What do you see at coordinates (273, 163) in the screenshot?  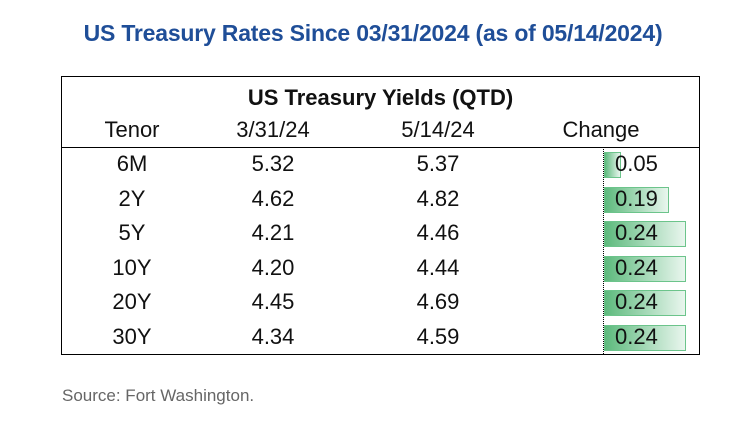 I see `start-yield-cell: 5.32` at bounding box center [273, 163].